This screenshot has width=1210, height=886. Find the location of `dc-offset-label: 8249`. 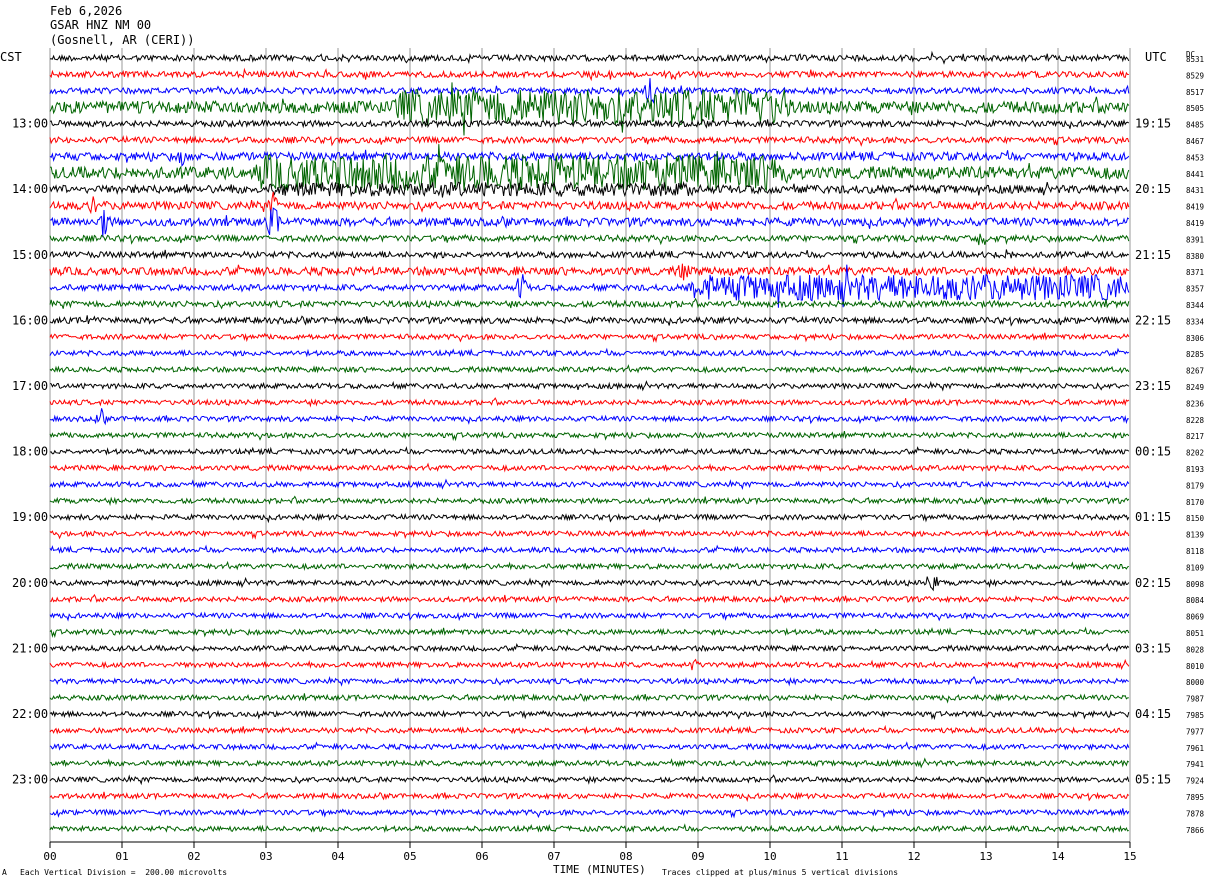

dc-offset-label: 8249 is located at coordinates (1195, 387).